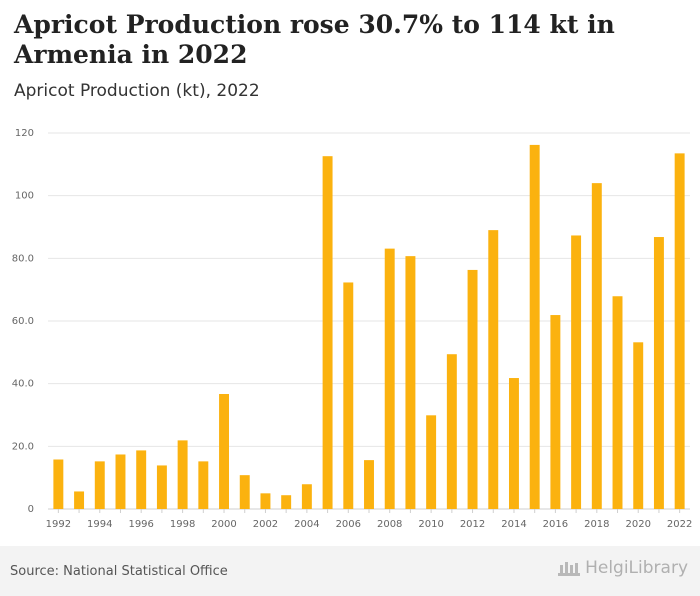 The image size is (700, 596). What do you see at coordinates (31, 509) in the screenshot?
I see `y-tick-label: 0` at bounding box center [31, 509].